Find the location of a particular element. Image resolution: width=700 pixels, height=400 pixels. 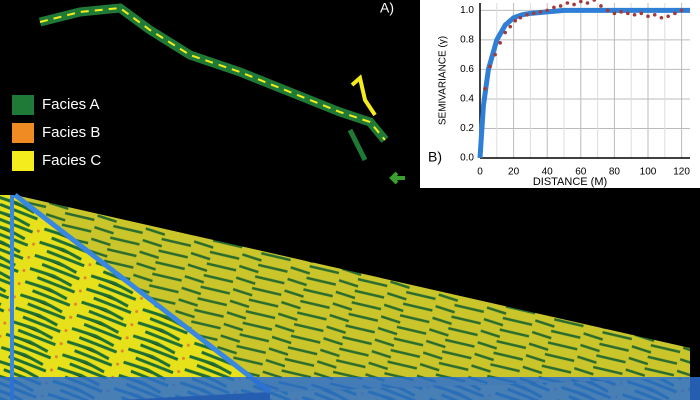

y-tick-label: 0.6 is located at coordinates (467, 69).